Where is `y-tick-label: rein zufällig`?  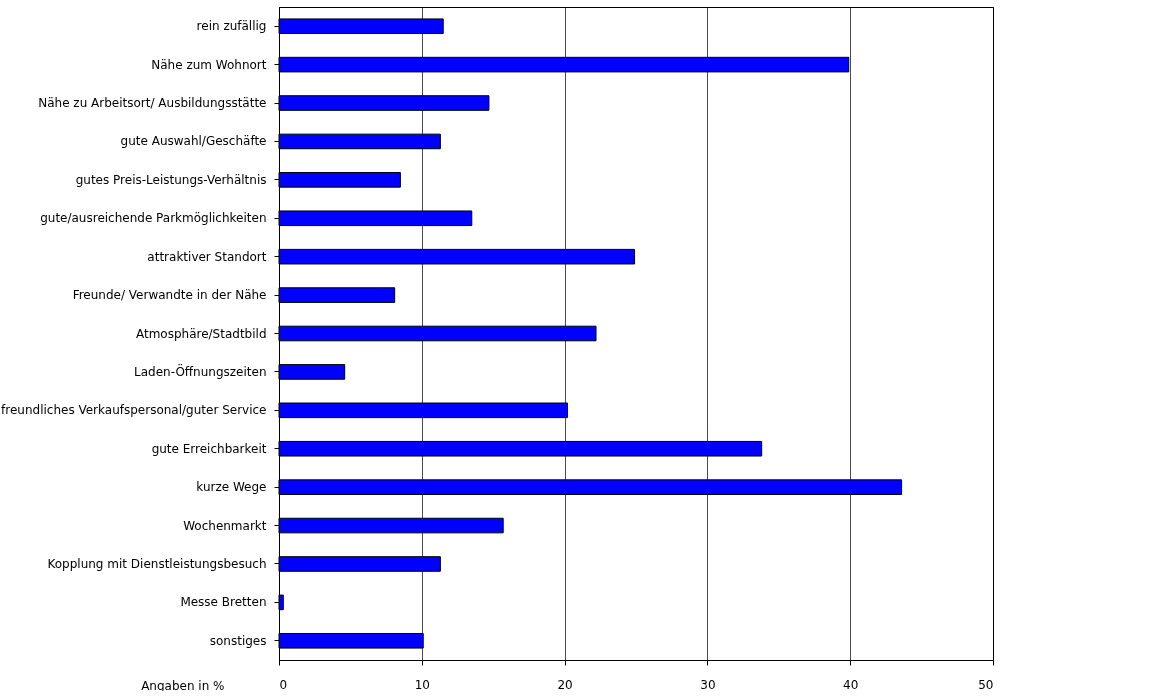
y-tick-label: rein zufällig is located at coordinates (231, 26).